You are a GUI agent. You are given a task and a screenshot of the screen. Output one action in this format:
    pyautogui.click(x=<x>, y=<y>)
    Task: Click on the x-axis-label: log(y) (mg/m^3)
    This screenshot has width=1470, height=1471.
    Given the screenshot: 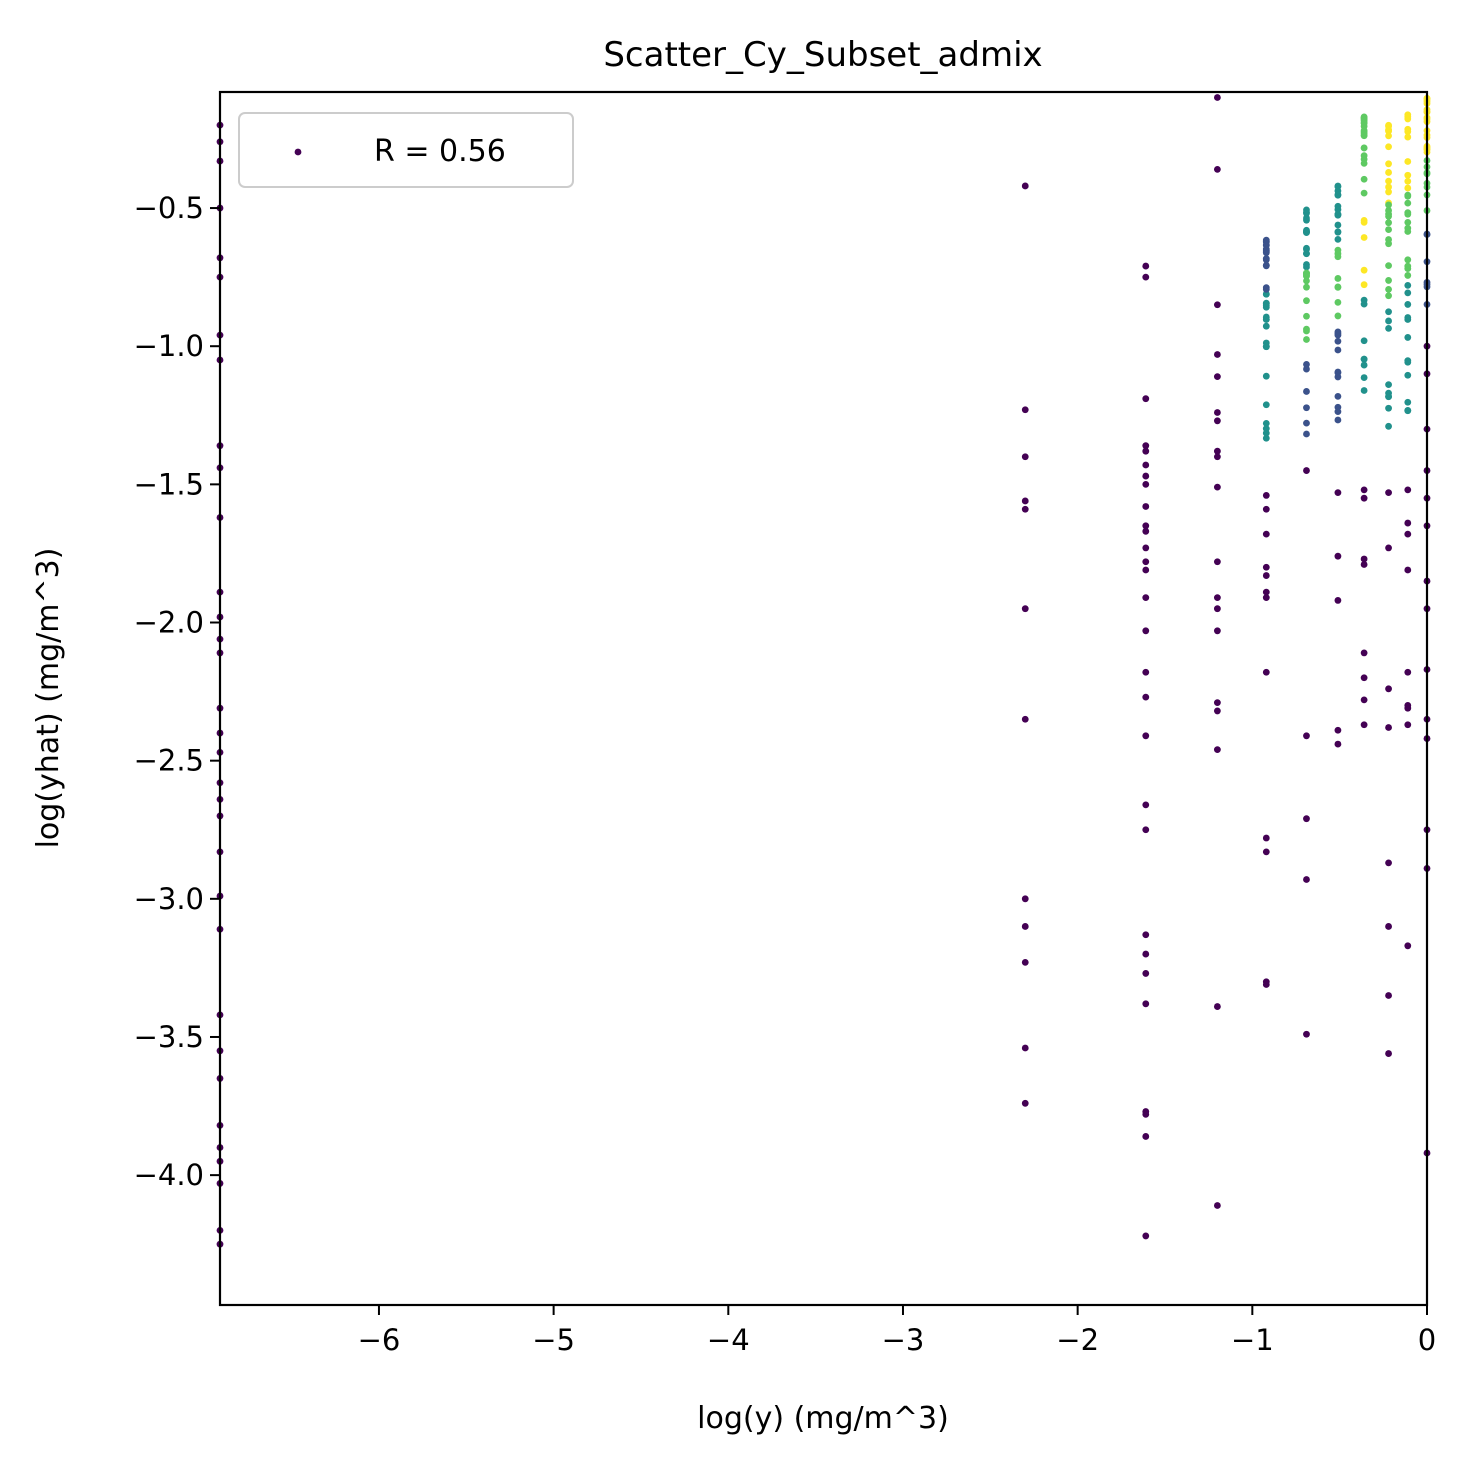 What is the action you would take?
    pyautogui.click(x=823, y=1418)
    